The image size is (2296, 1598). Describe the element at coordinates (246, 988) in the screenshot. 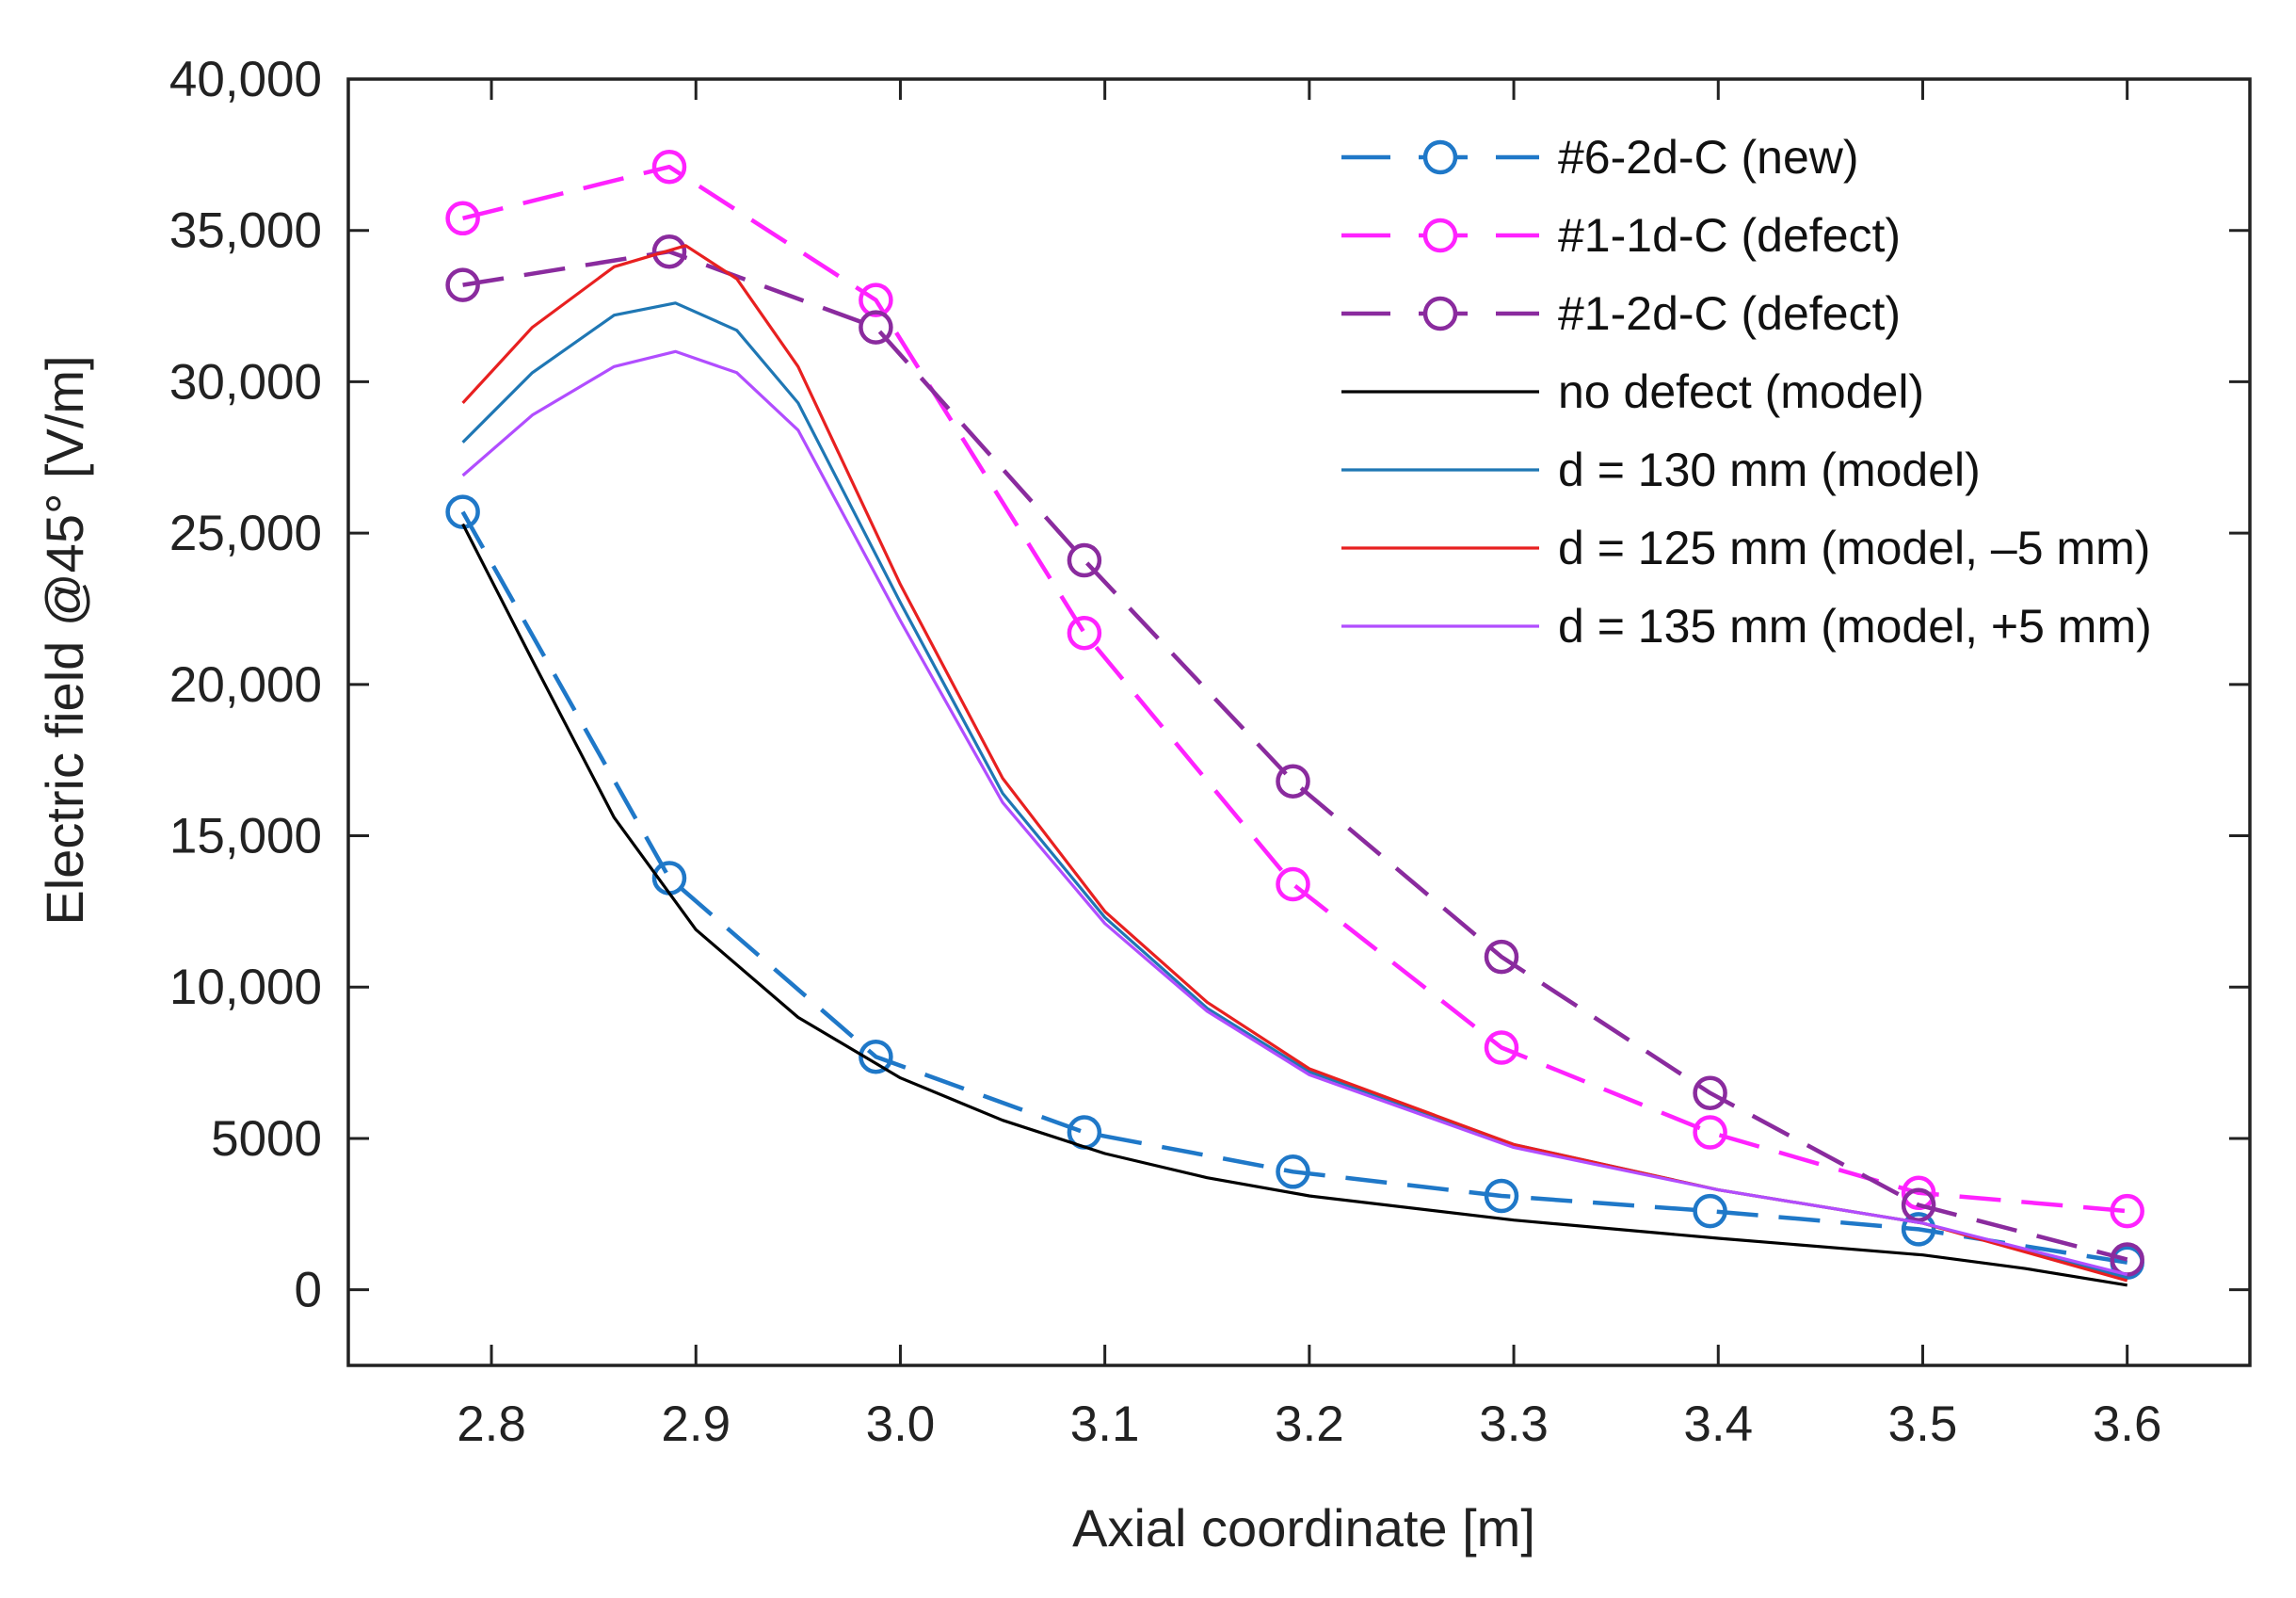

I see `y-tick-label: 10,000` at that location.